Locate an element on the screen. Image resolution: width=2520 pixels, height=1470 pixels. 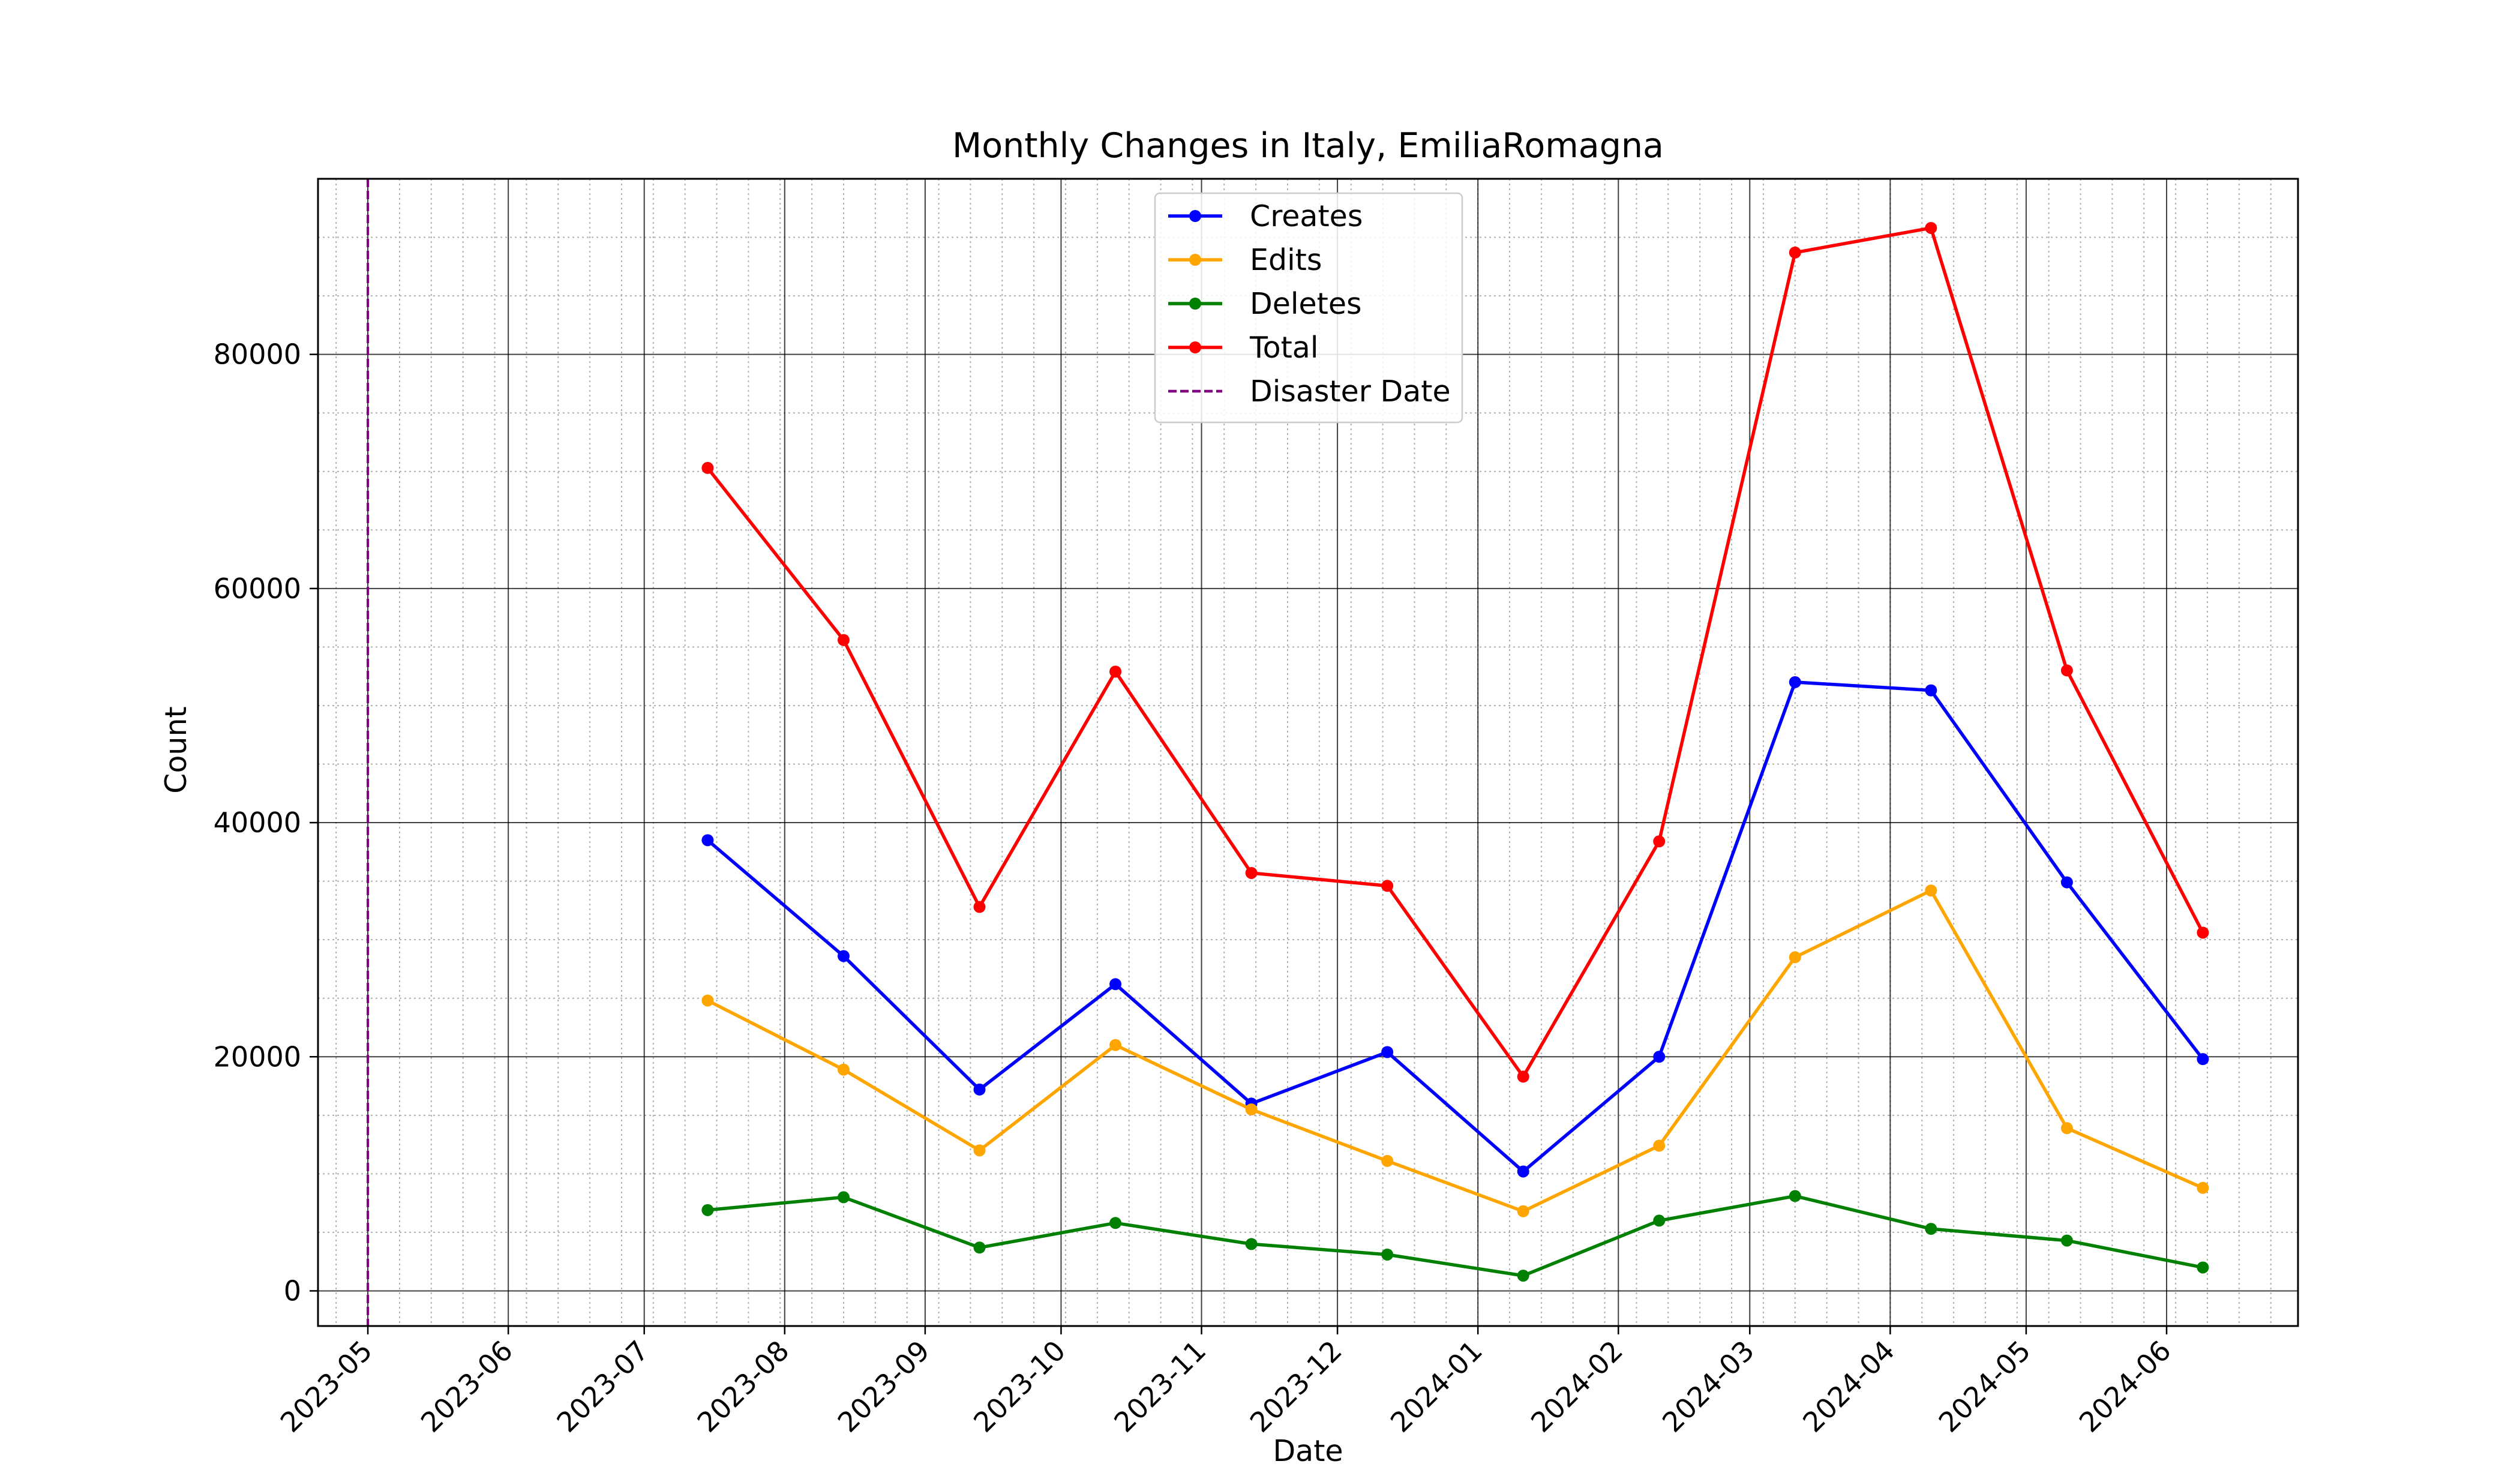
legend-label-edits: Edits is located at coordinates (1286, 260).